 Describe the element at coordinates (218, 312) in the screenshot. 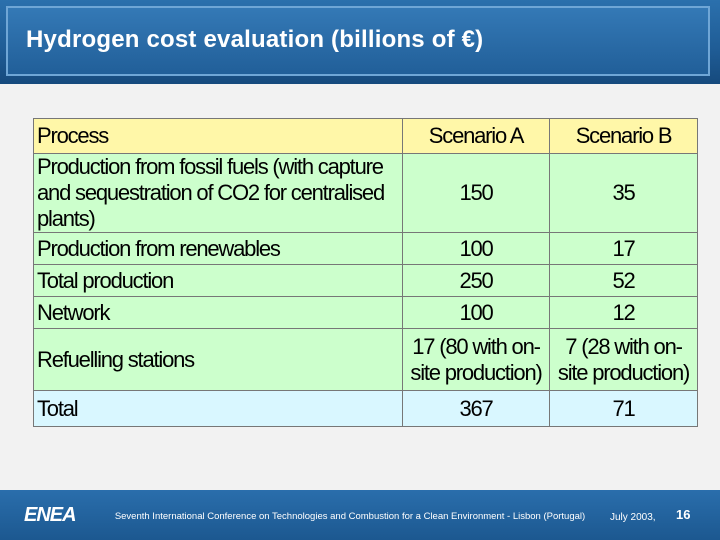

I see `process-cell: Network` at that location.